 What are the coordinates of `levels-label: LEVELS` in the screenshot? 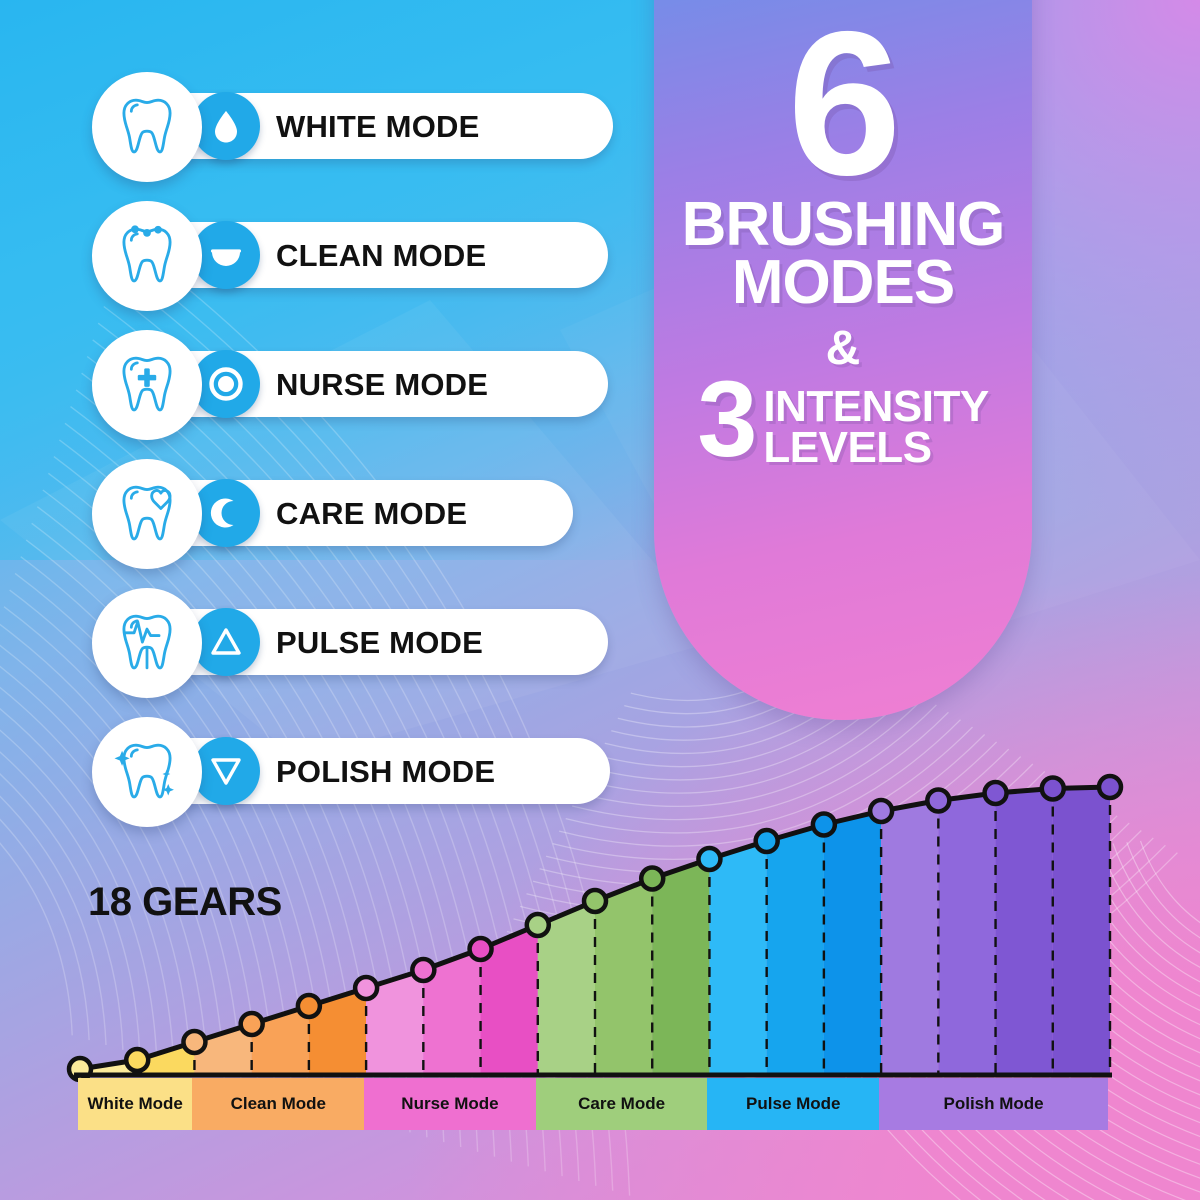 It's located at (847, 448).